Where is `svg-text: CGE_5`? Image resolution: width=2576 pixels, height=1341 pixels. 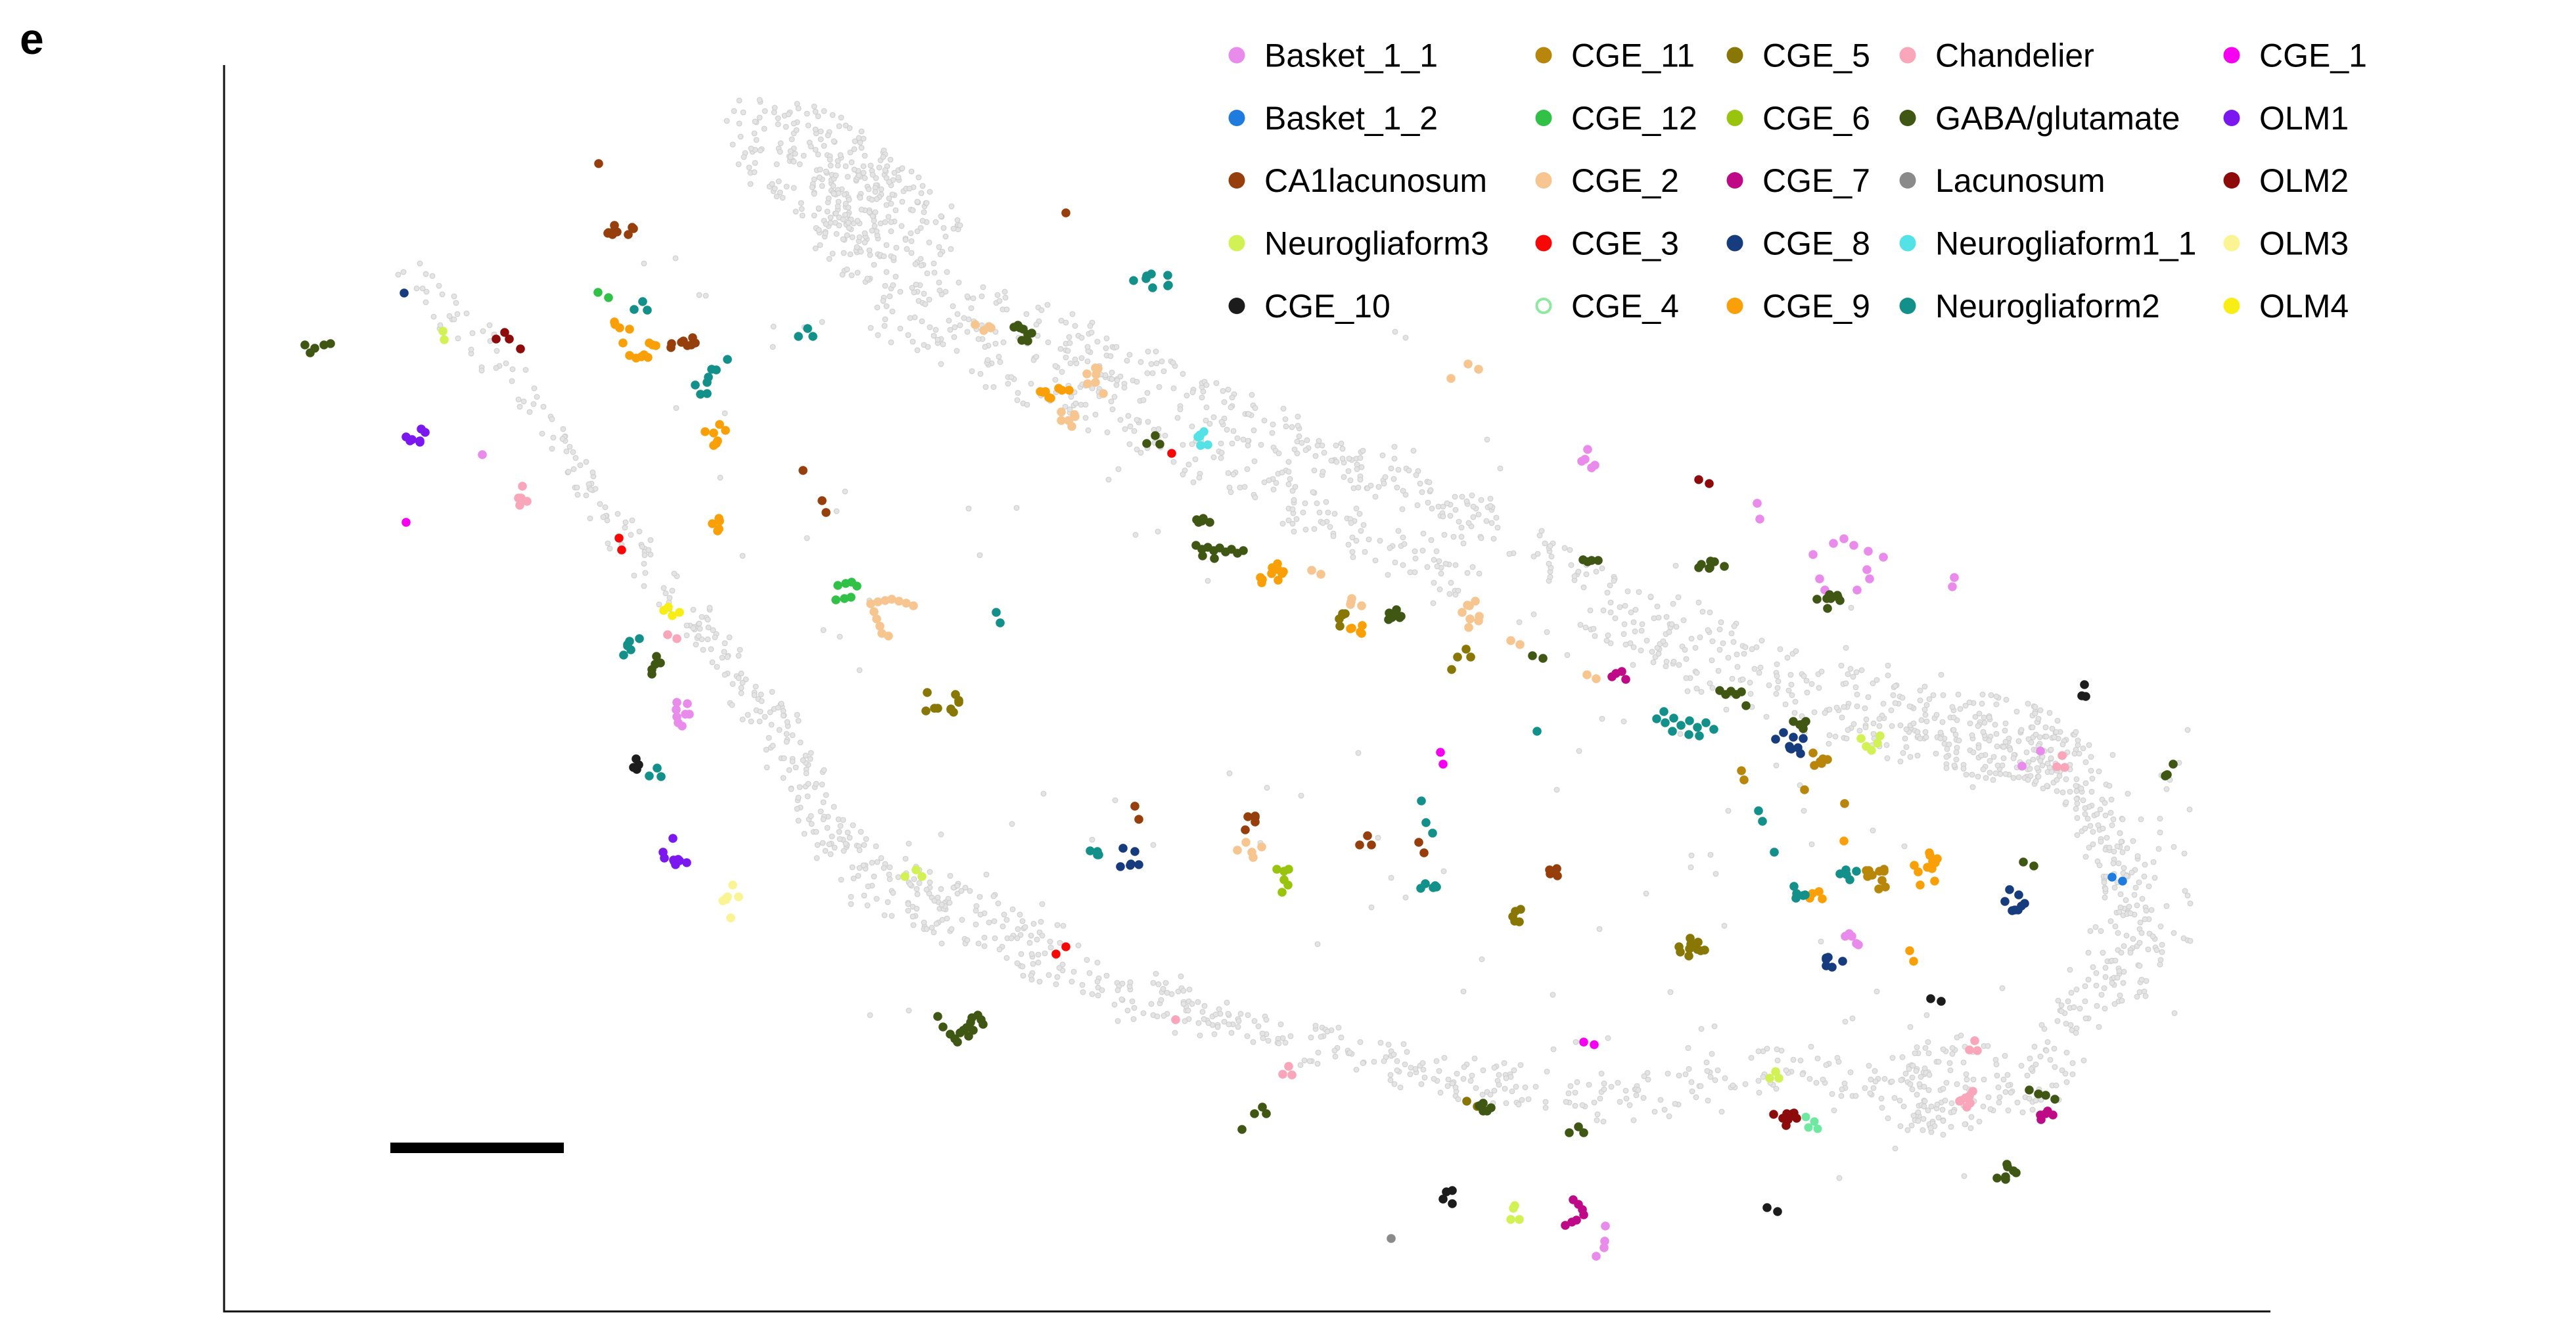 svg-text: CGE_5 is located at coordinates (1816, 55).